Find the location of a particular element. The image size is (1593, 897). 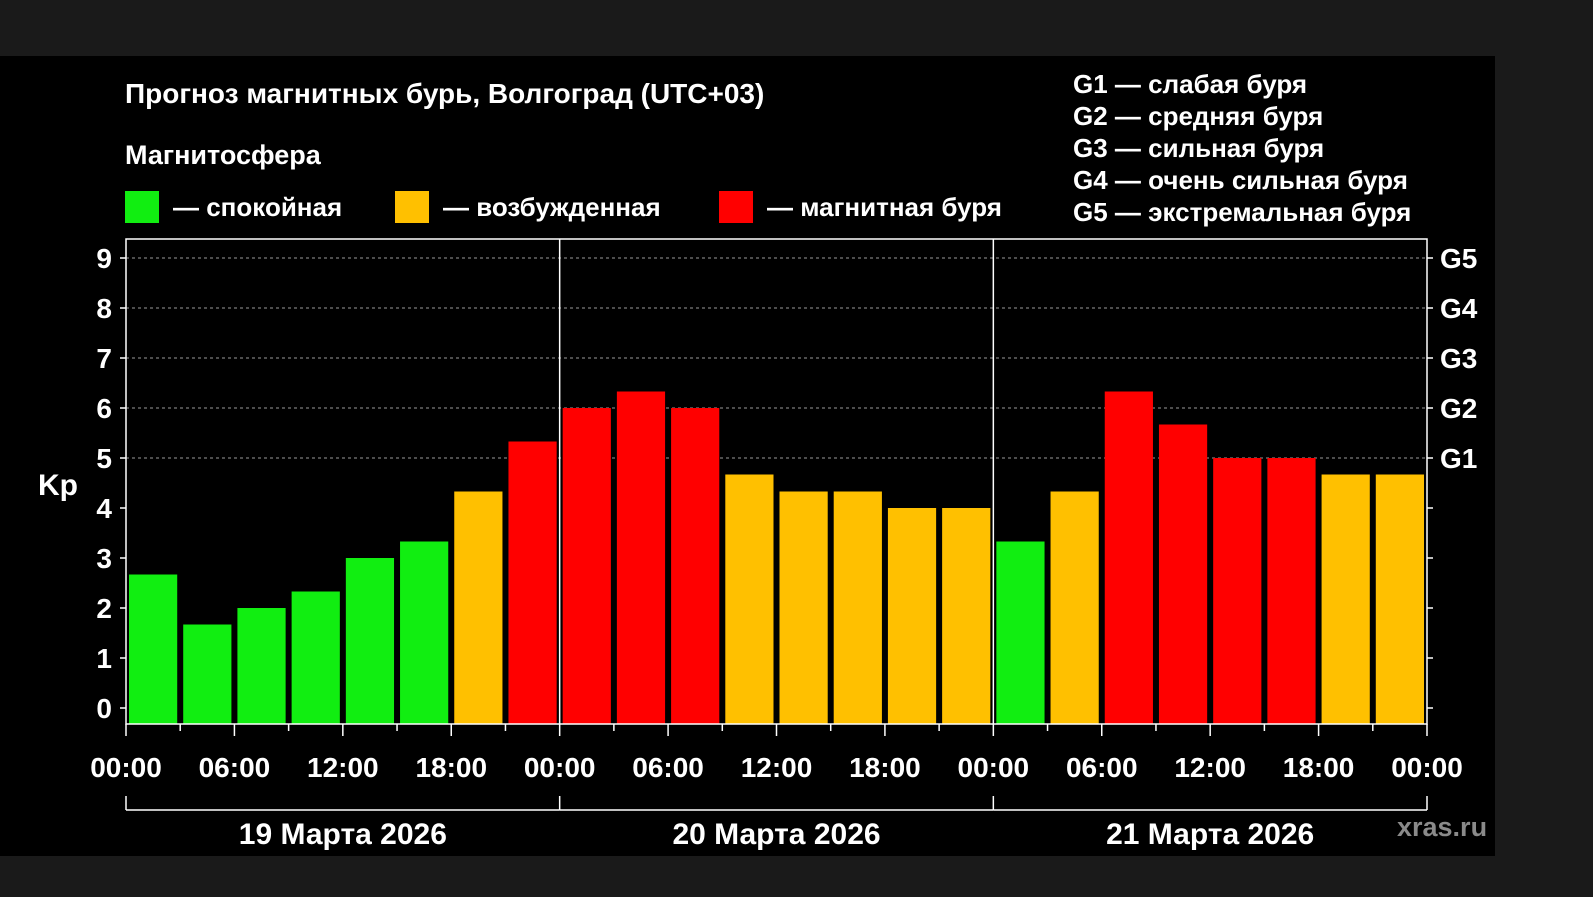

day-label: 19 Марта 2026 is located at coordinates (343, 834).